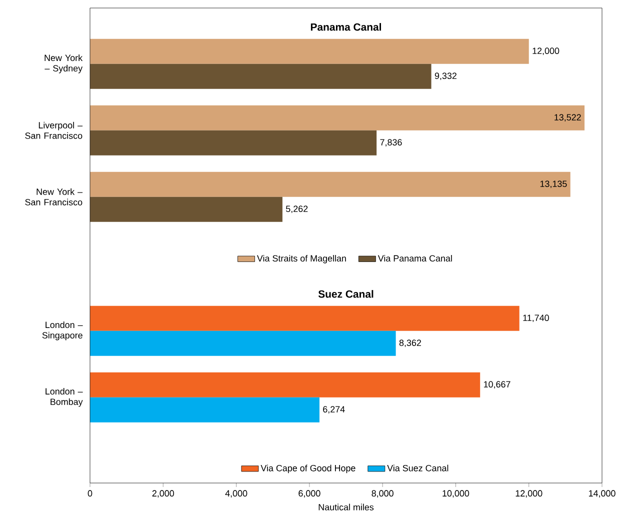  What do you see at coordinates (391, 143) in the screenshot?
I see `data-label: 7,836` at bounding box center [391, 143].